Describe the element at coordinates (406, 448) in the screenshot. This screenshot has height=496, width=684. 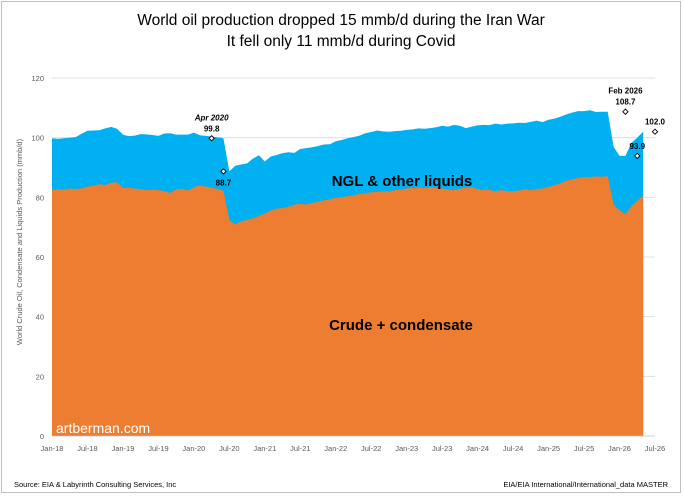
I see `x-tick-label-Jan-23: Jan-23` at that location.